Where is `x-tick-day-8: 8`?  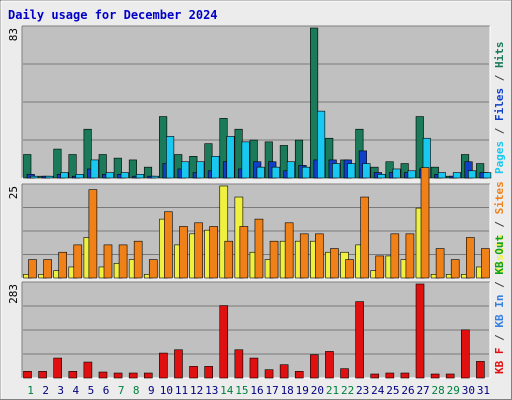 x-tick-day-8: 8 is located at coordinates (136, 390).